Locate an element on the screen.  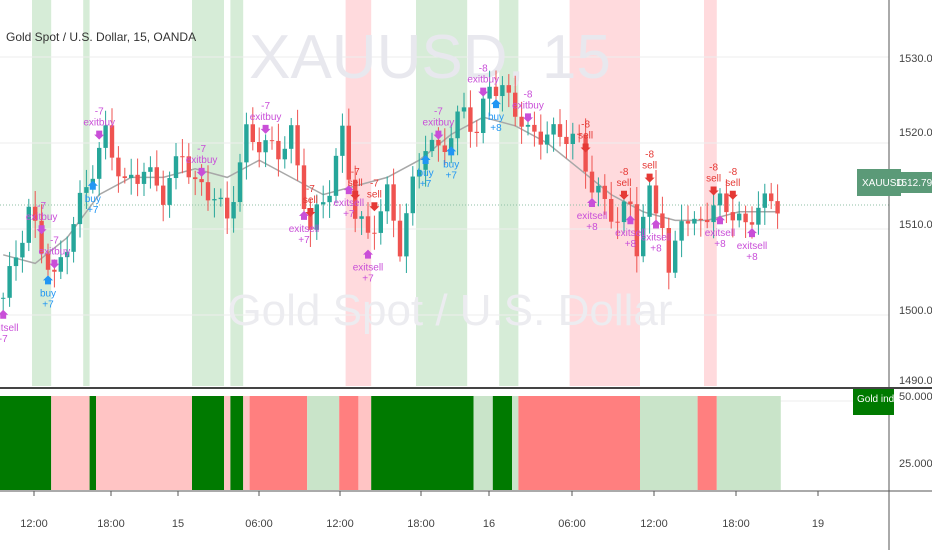
signal-qty: +8 is located at coordinates (631, 244).